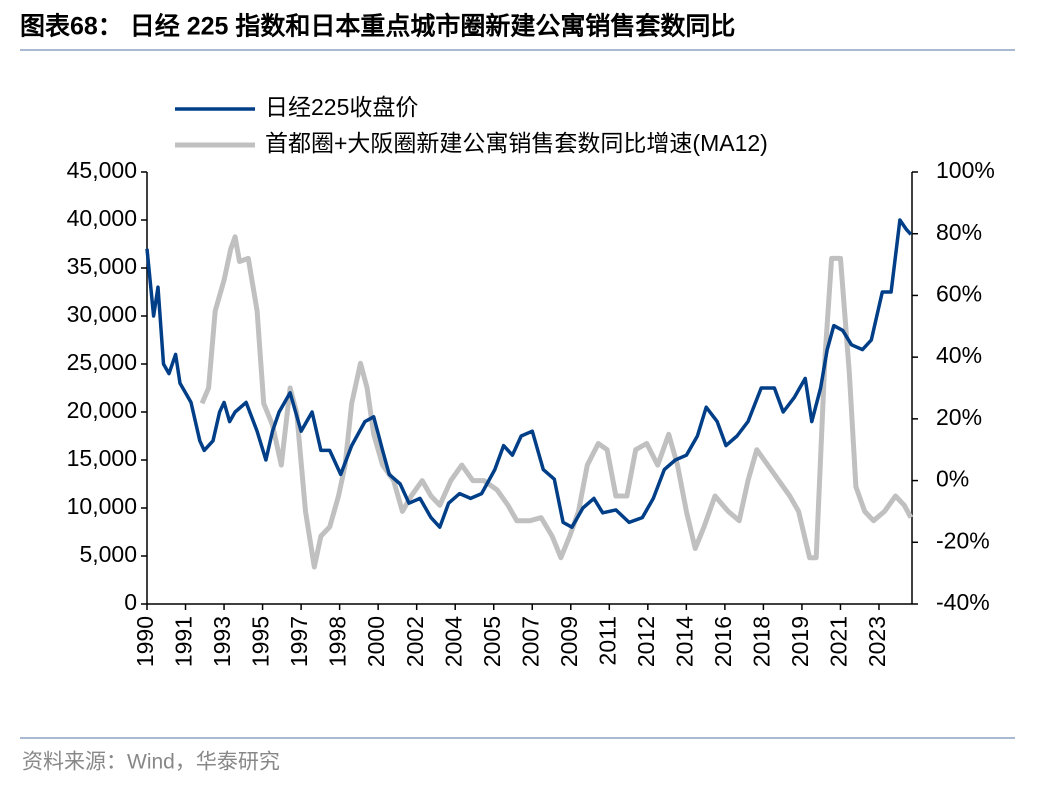 This screenshot has width=1048, height=792. I want to click on y-tick-label: 5,000, so click(108, 554).